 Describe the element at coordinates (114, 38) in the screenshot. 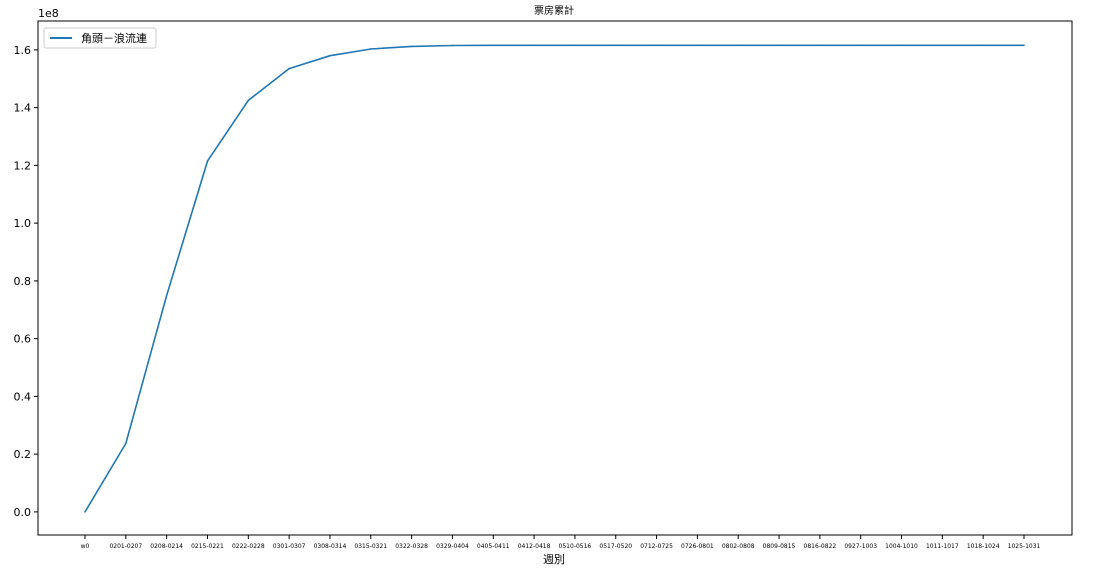

I see `legend-label: 角頭－浪流連` at that location.